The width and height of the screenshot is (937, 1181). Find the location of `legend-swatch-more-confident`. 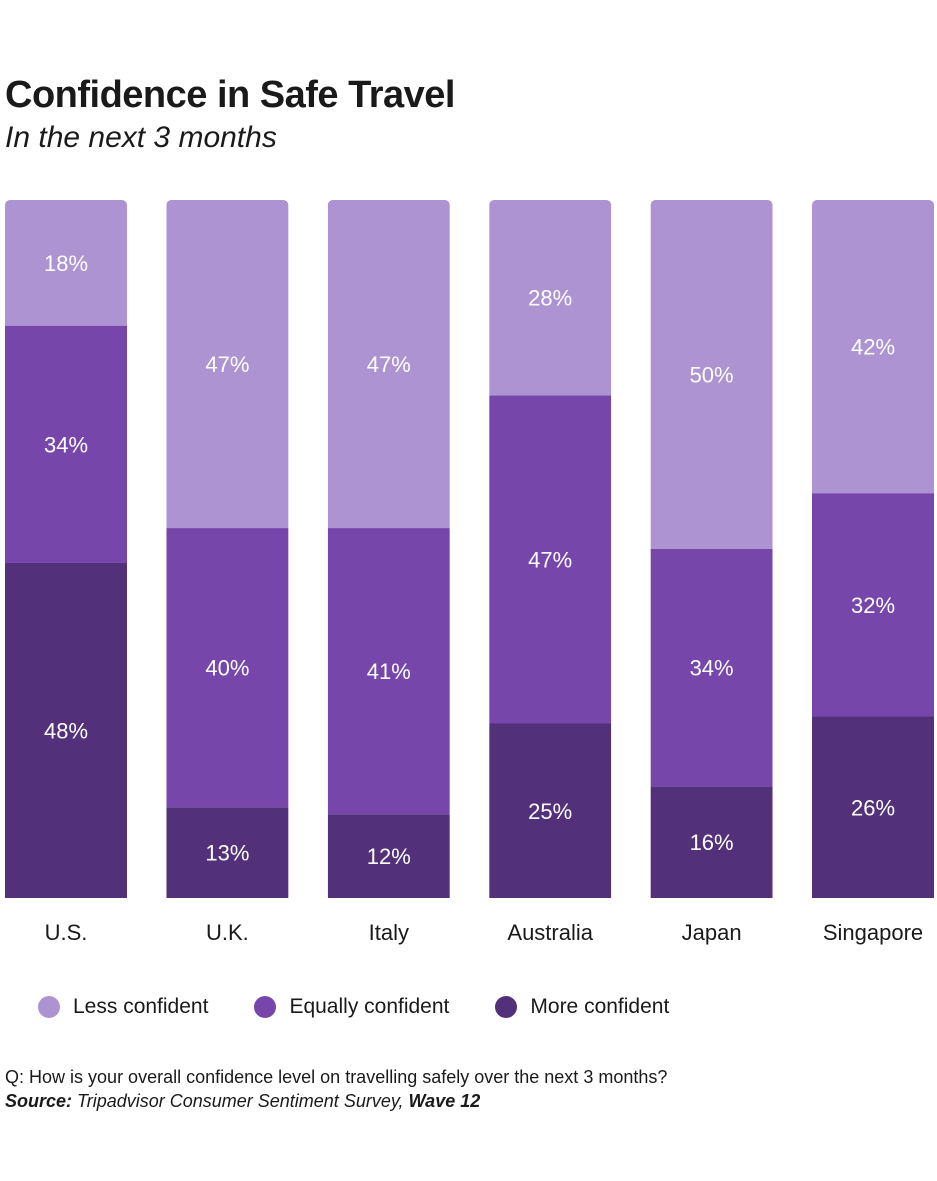

legend-swatch-more-confident is located at coordinates (506, 1007).